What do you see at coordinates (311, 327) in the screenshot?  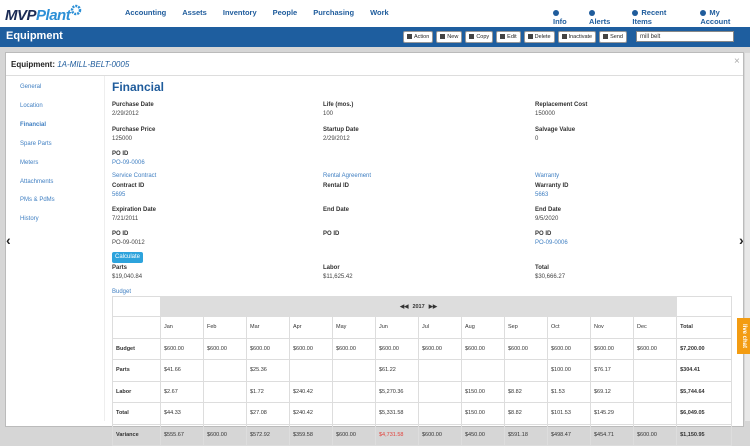 I see `column-header: Apr` at bounding box center [311, 327].